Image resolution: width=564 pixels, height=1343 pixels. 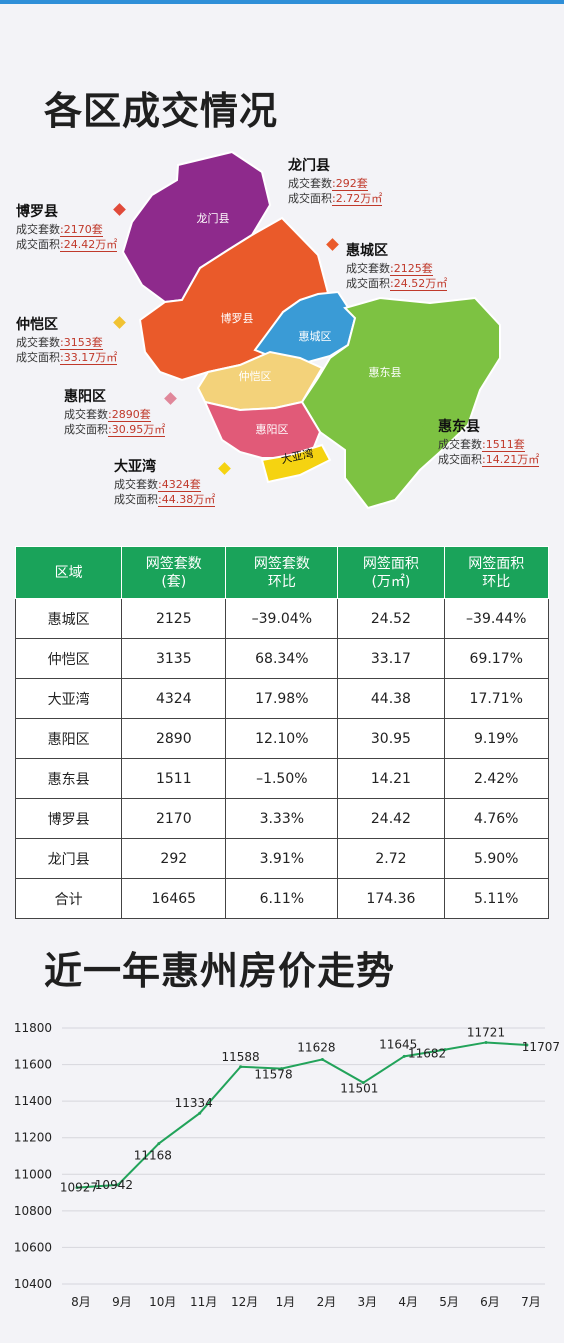 I want to click on region-label-huidong: 惠东县, so click(x=385, y=372).